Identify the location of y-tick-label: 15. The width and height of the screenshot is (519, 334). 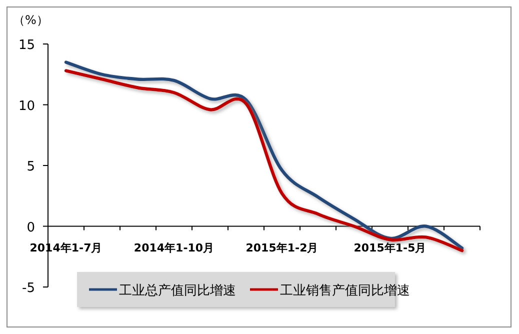
(26, 45).